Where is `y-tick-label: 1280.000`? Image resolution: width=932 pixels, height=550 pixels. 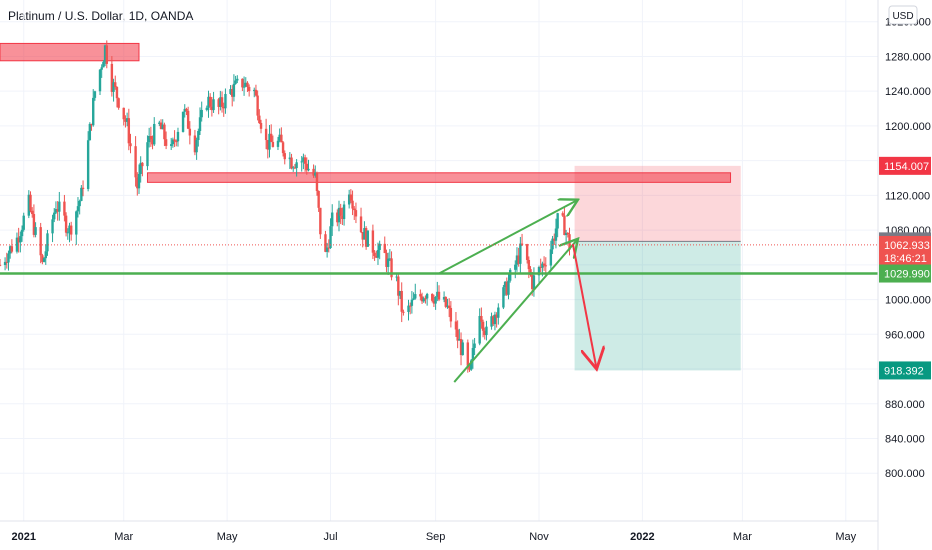 y-tick-label: 1280.000 is located at coordinates (908, 57).